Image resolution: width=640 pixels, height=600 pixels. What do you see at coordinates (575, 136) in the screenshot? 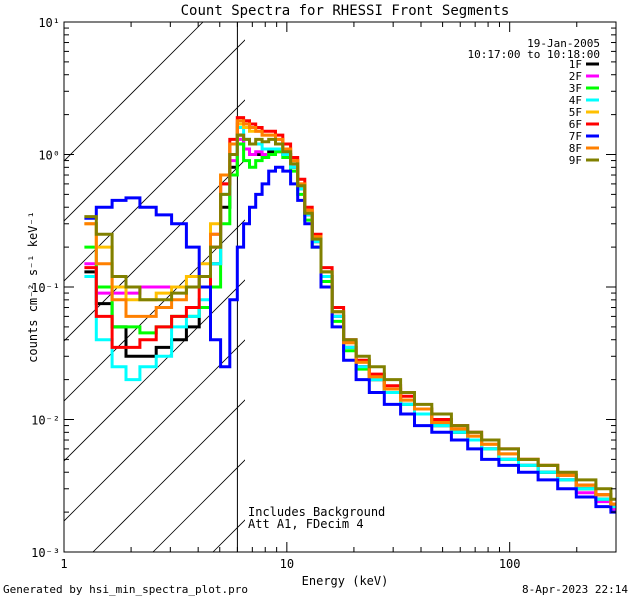
I see `legend-label-7F: 7F` at bounding box center [575, 136].